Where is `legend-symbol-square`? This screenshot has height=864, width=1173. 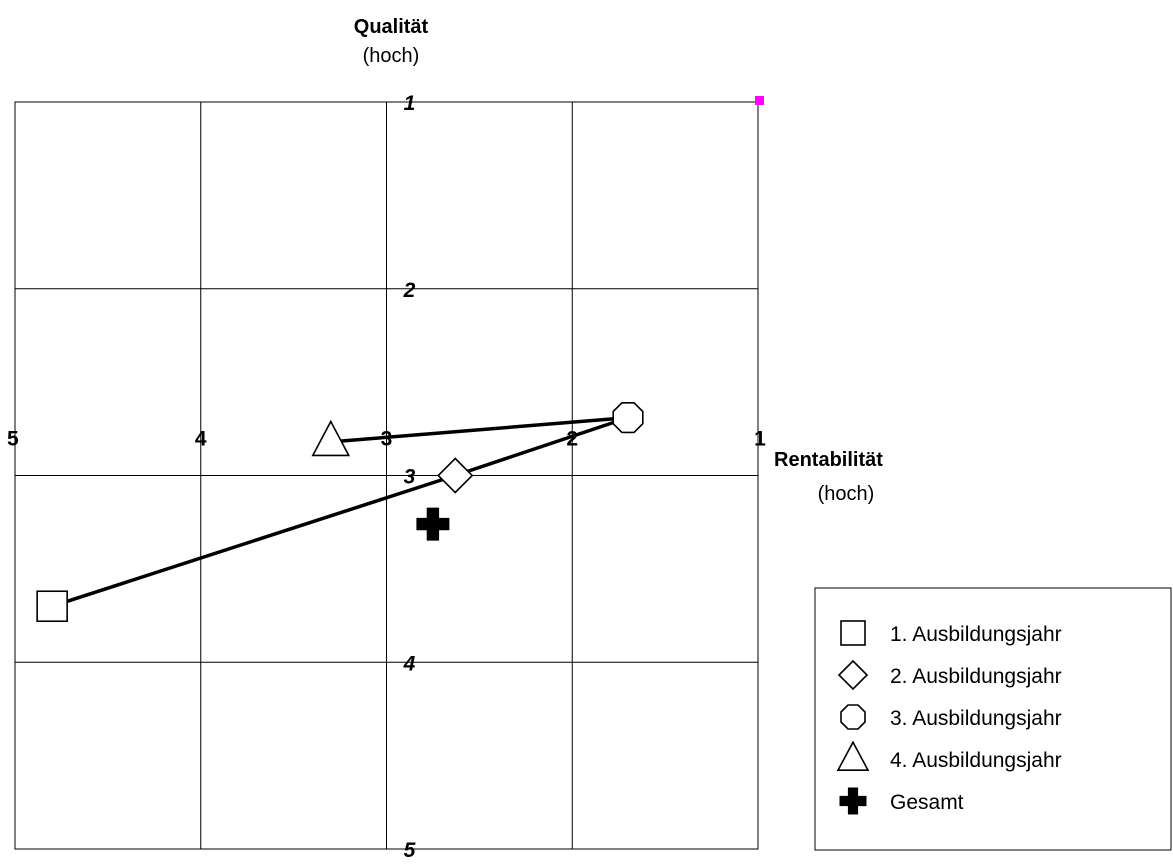
legend-symbol-square is located at coordinates (853, 633).